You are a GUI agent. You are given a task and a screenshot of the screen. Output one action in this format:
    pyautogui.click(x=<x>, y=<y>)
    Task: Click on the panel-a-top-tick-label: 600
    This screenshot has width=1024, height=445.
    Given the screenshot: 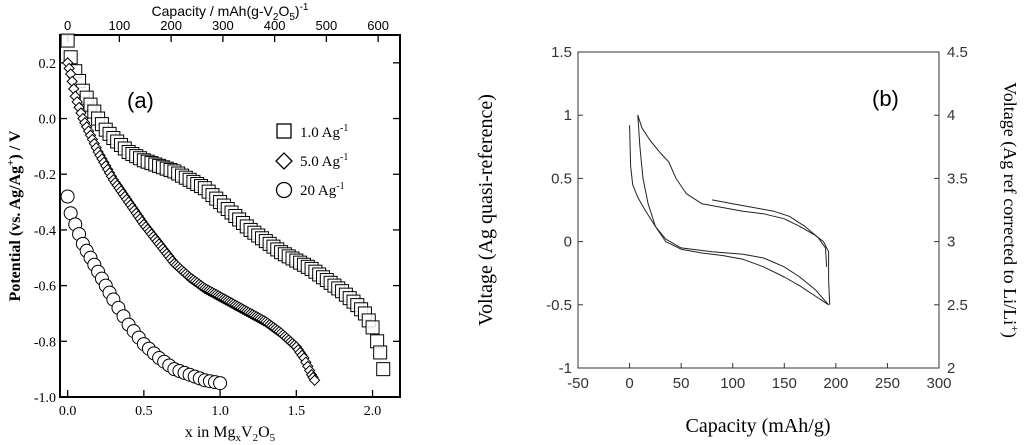 What is the action you would take?
    pyautogui.click(x=378, y=25)
    